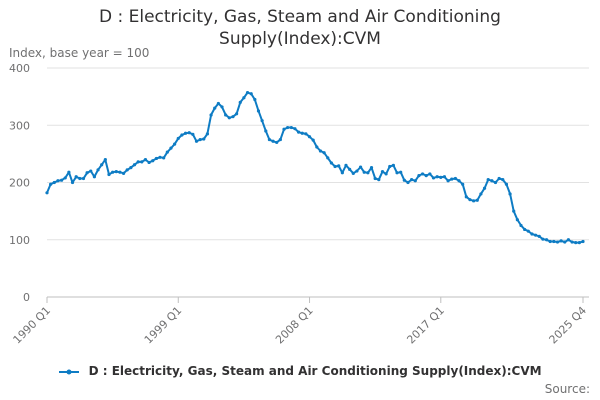  What do you see at coordinates (69, 371) in the screenshot?
I see `legend-marker-icon` at bounding box center [69, 371].